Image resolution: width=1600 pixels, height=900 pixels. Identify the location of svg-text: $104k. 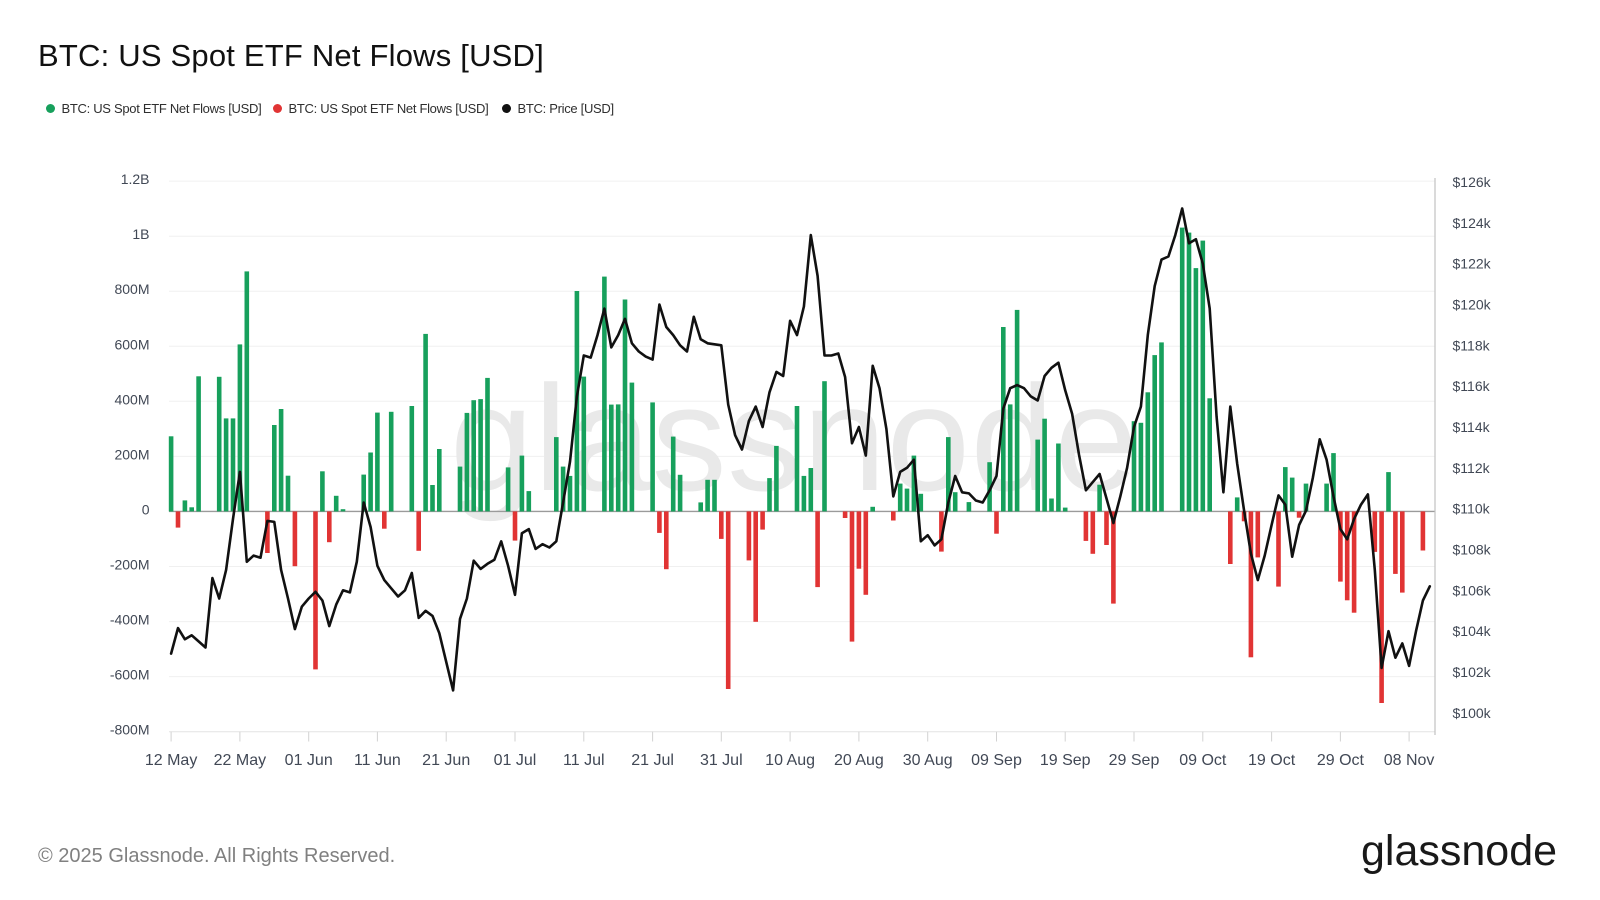
(1472, 631).